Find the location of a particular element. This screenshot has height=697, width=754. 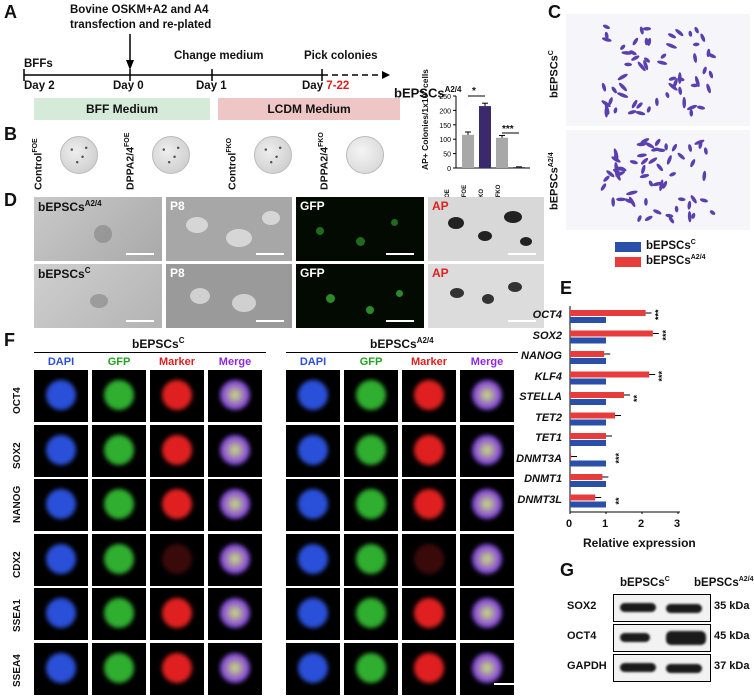

gene-label-TET1: TET1 is located at coordinates (548, 438).